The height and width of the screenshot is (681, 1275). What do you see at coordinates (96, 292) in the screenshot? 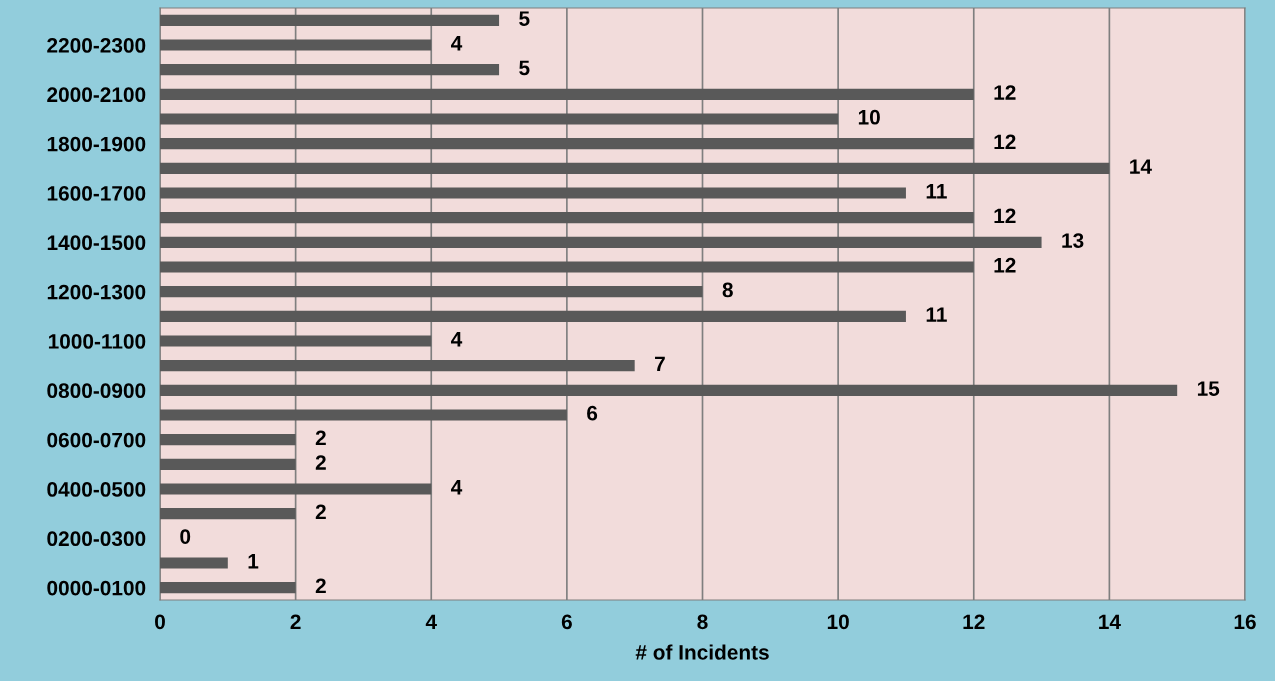
I see `y-tick-label: 1200-1300` at bounding box center [96, 292].